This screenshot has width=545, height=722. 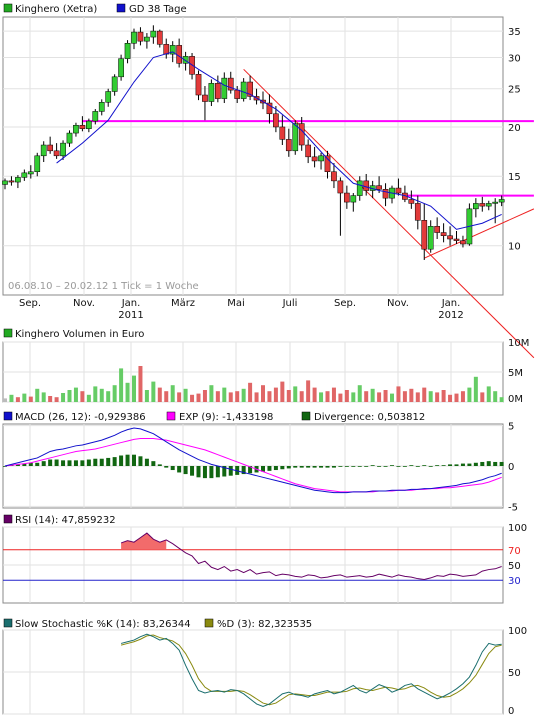 What do you see at coordinates (311, 670) in the screenshot?
I see `stochastic-layer` at bounding box center [311, 670].